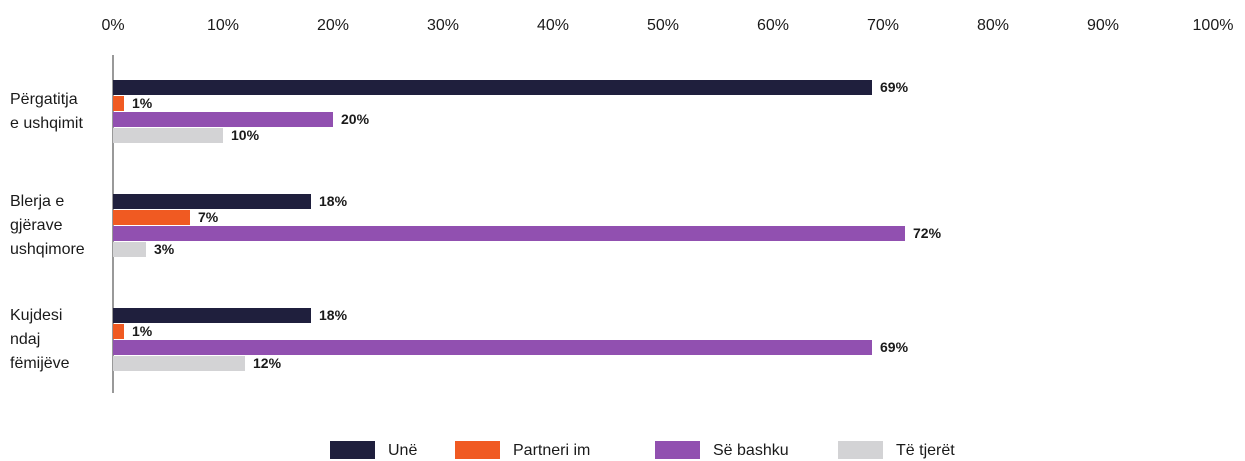 This screenshot has width=1245, height=461. Describe the element at coordinates (47, 225) in the screenshot. I see `category-label: Blerja e gjërave ushqimore` at that location.